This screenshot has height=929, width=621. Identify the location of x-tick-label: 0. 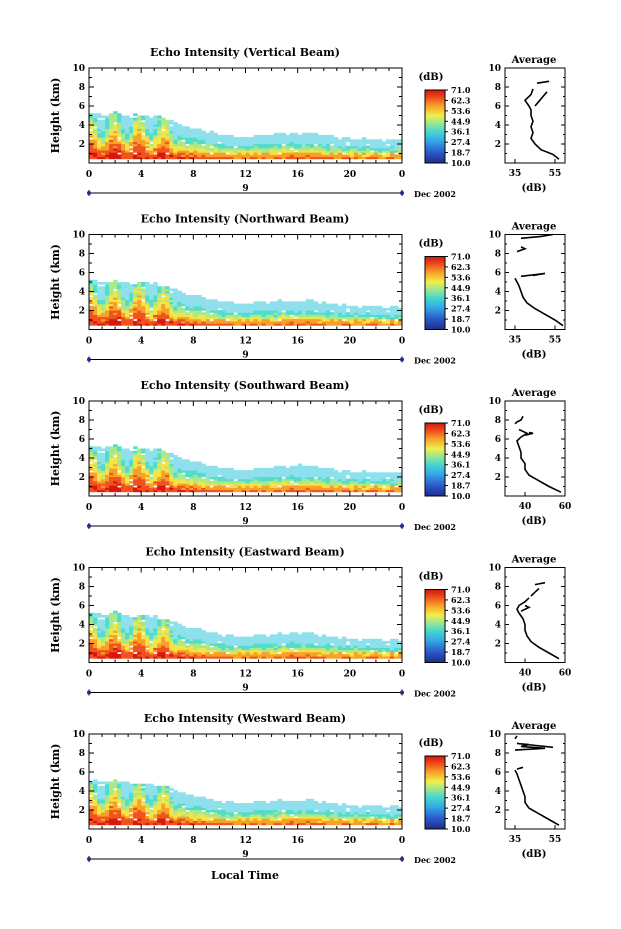
(402, 175).